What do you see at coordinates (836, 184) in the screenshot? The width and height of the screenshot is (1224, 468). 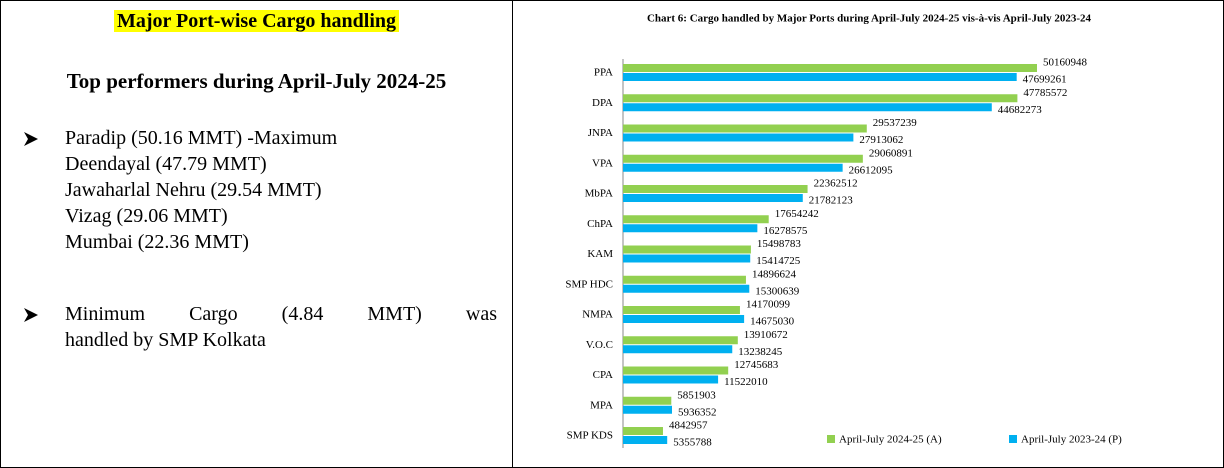 I see `data-label: 22362512` at bounding box center [836, 184].